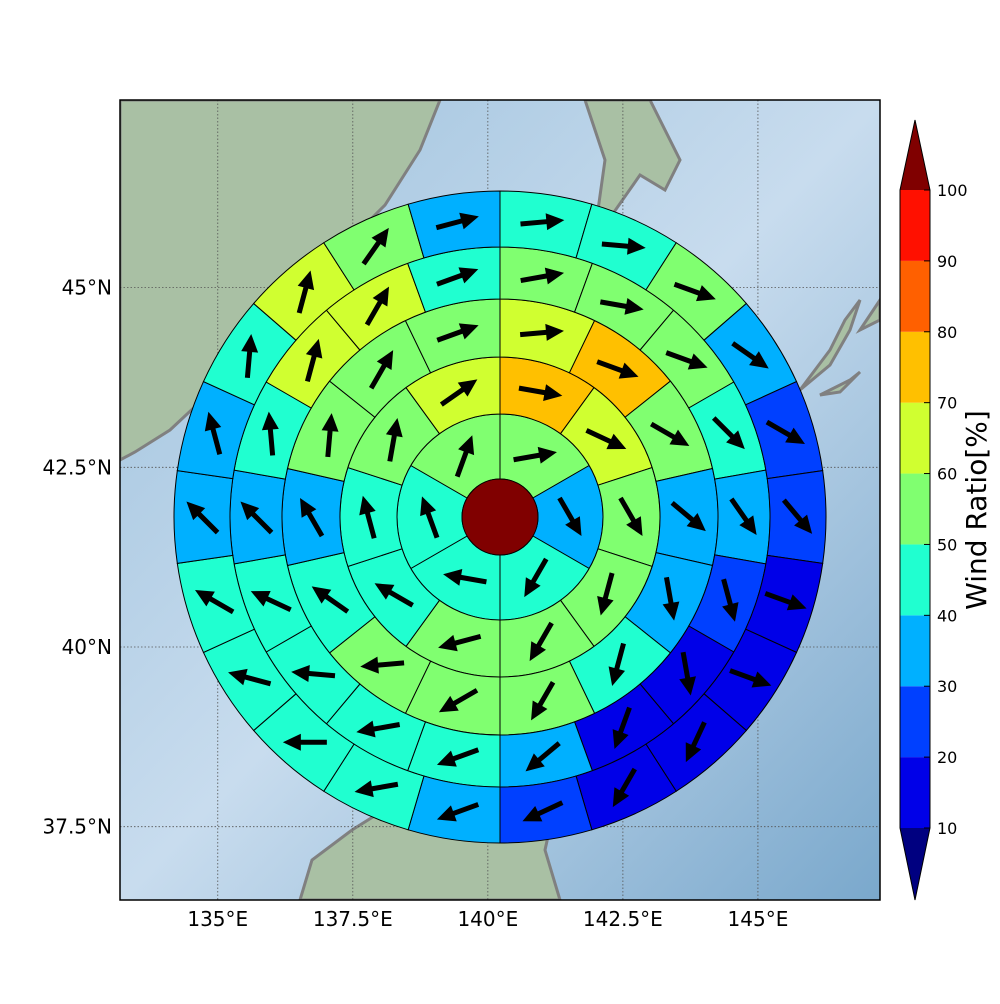 This screenshot has width=1000, height=1004. What do you see at coordinates (947, 828) in the screenshot?
I see `colorbar-tick-label: 10` at bounding box center [947, 828].